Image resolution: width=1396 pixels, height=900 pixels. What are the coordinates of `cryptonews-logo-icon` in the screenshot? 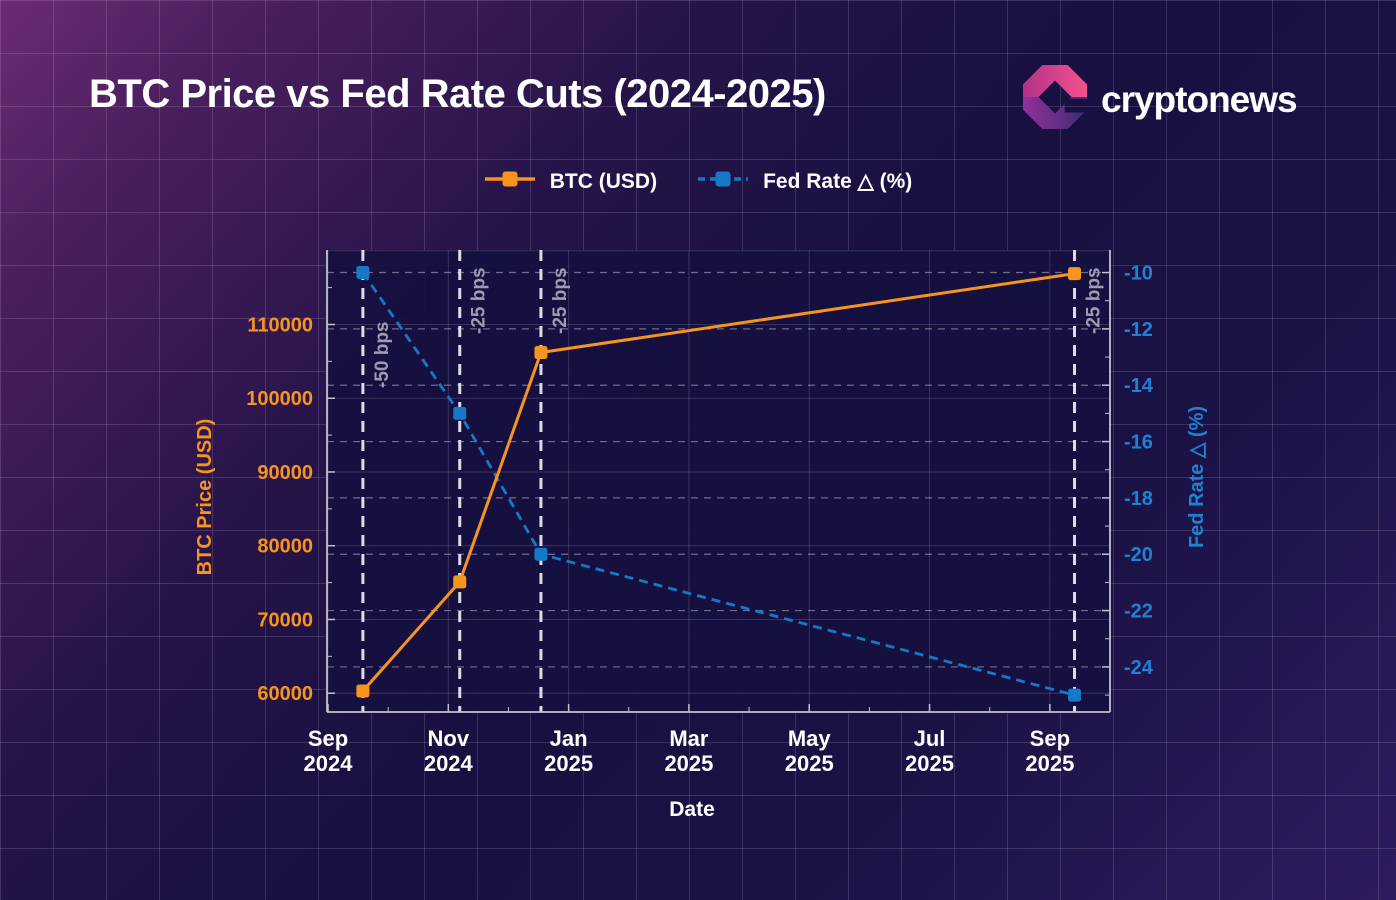 It's located at (1055, 99).